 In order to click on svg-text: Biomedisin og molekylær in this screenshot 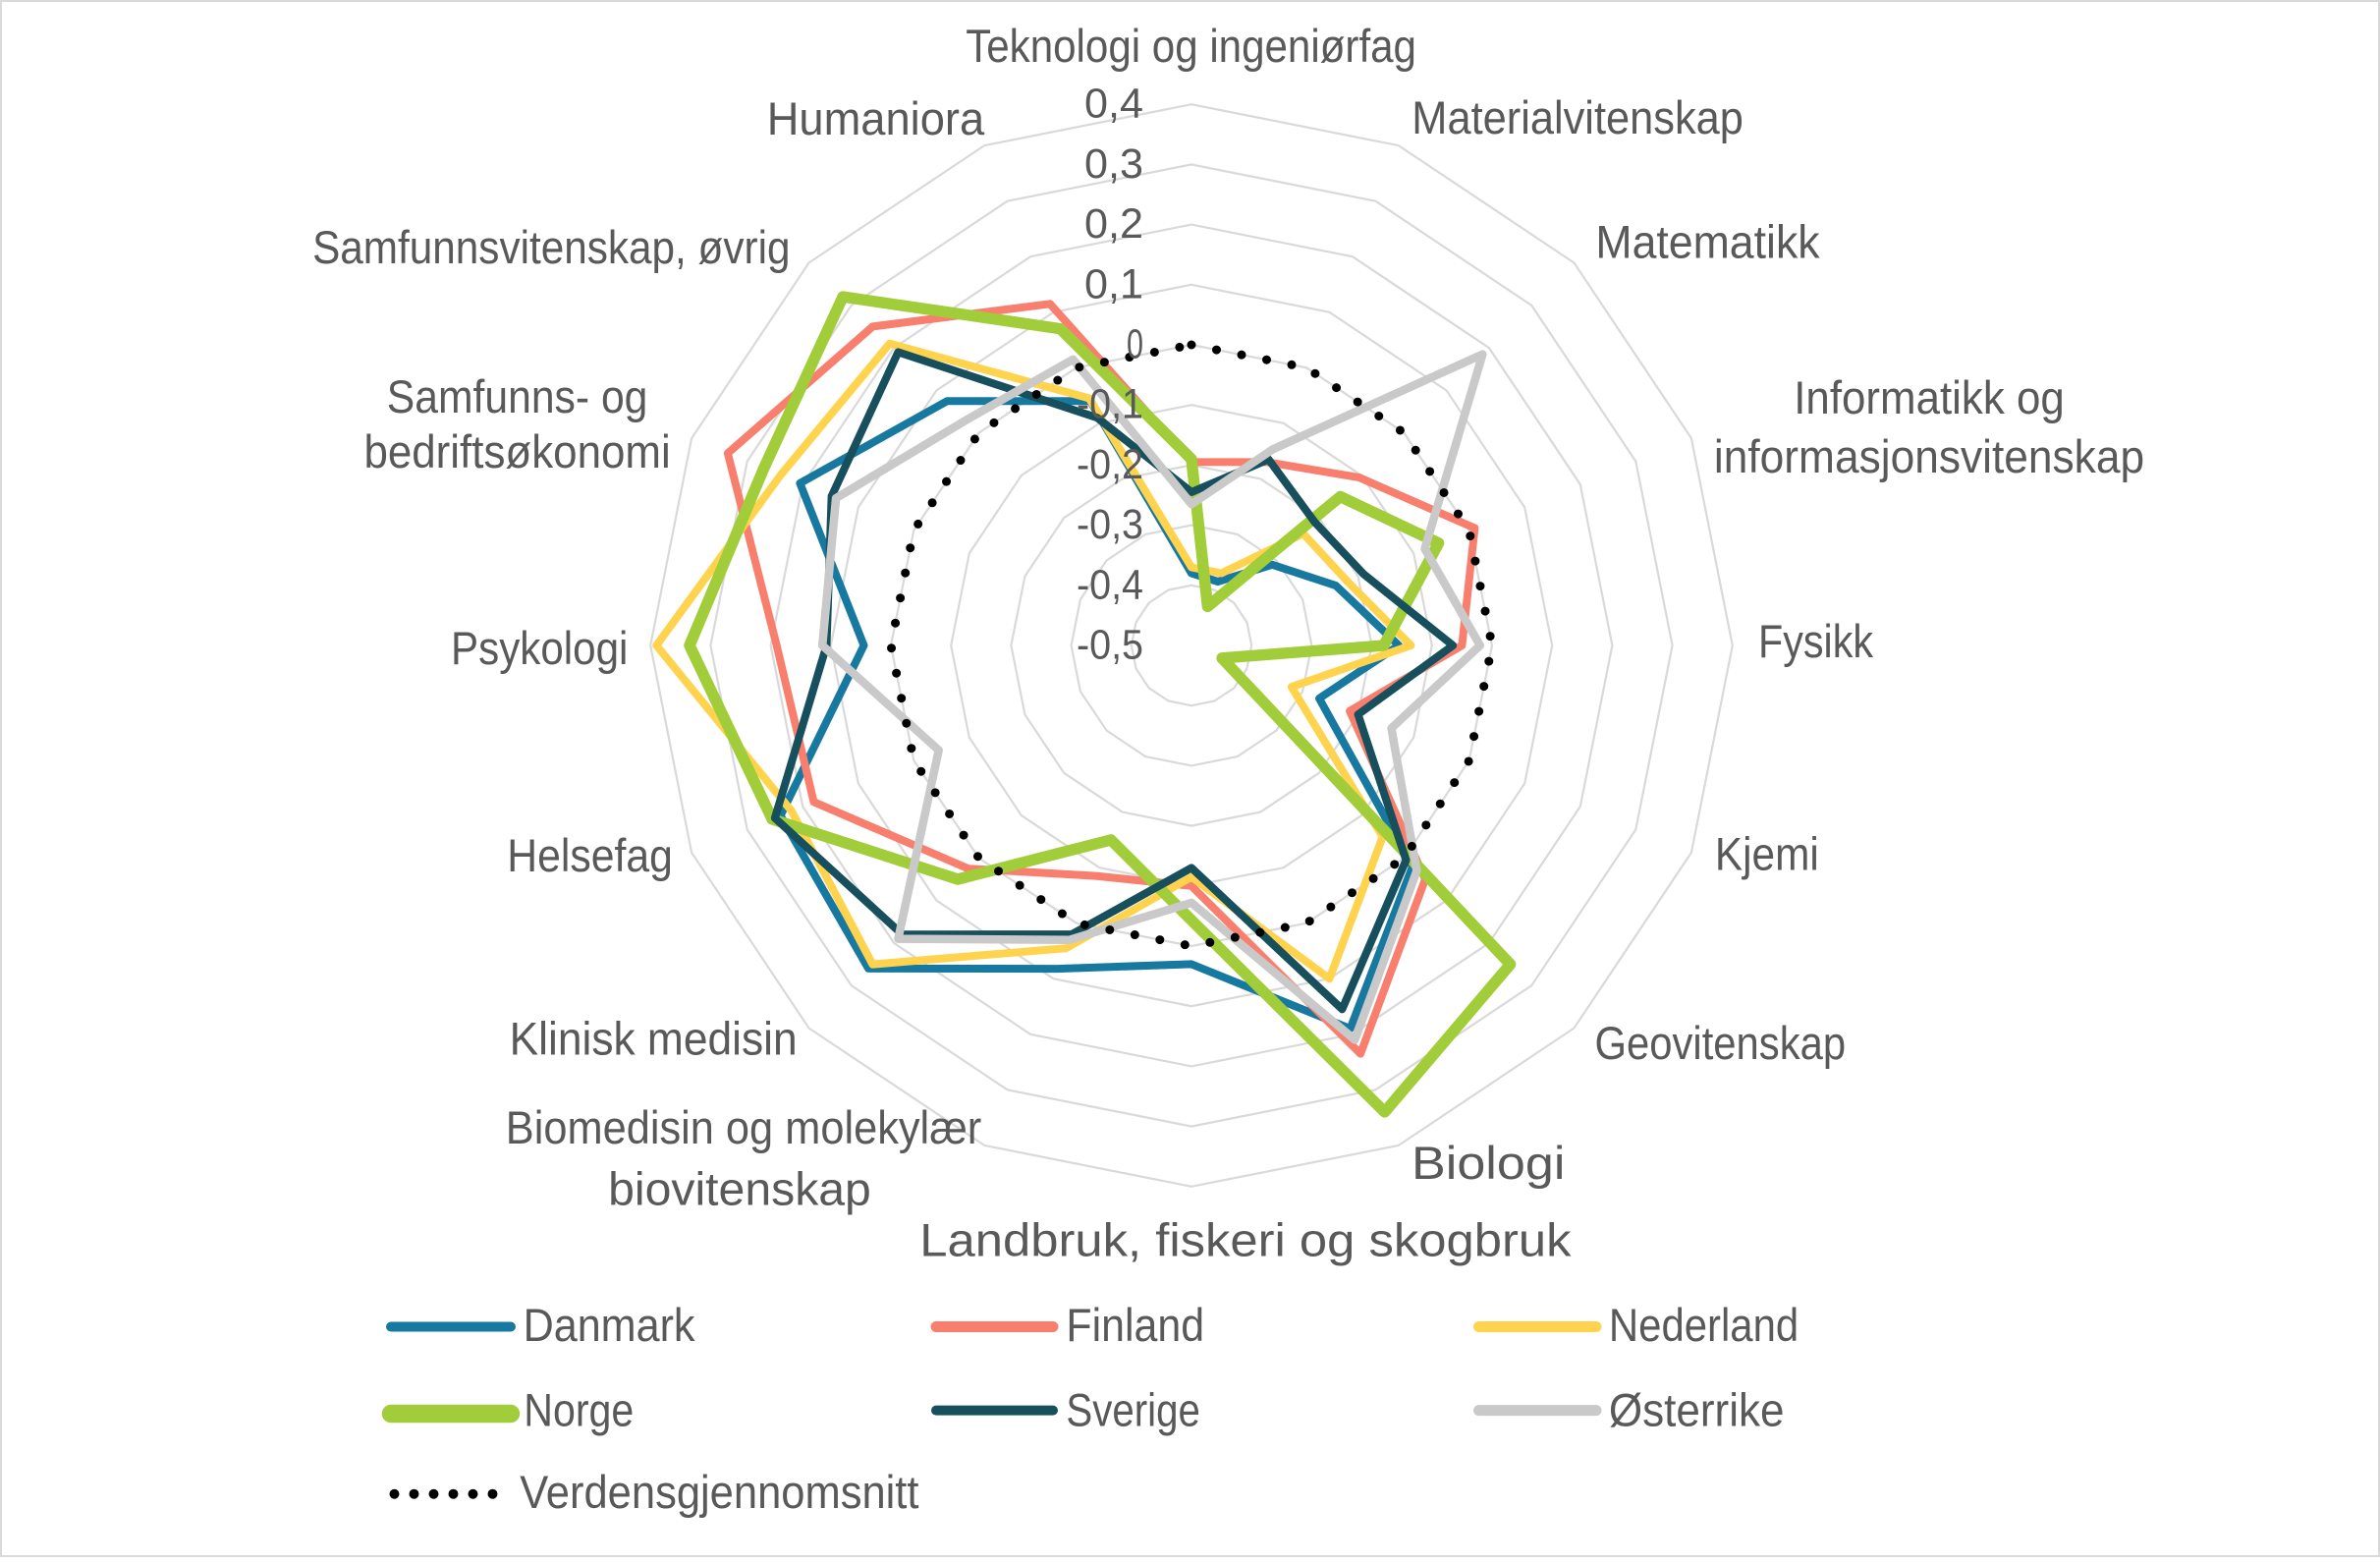, I will do `click(743, 1127)`.